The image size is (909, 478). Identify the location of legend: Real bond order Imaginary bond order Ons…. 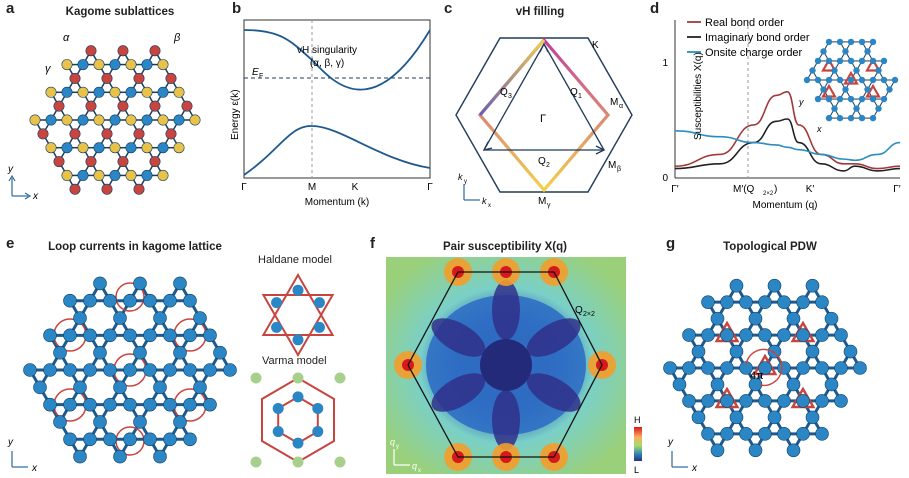
(748, 38).